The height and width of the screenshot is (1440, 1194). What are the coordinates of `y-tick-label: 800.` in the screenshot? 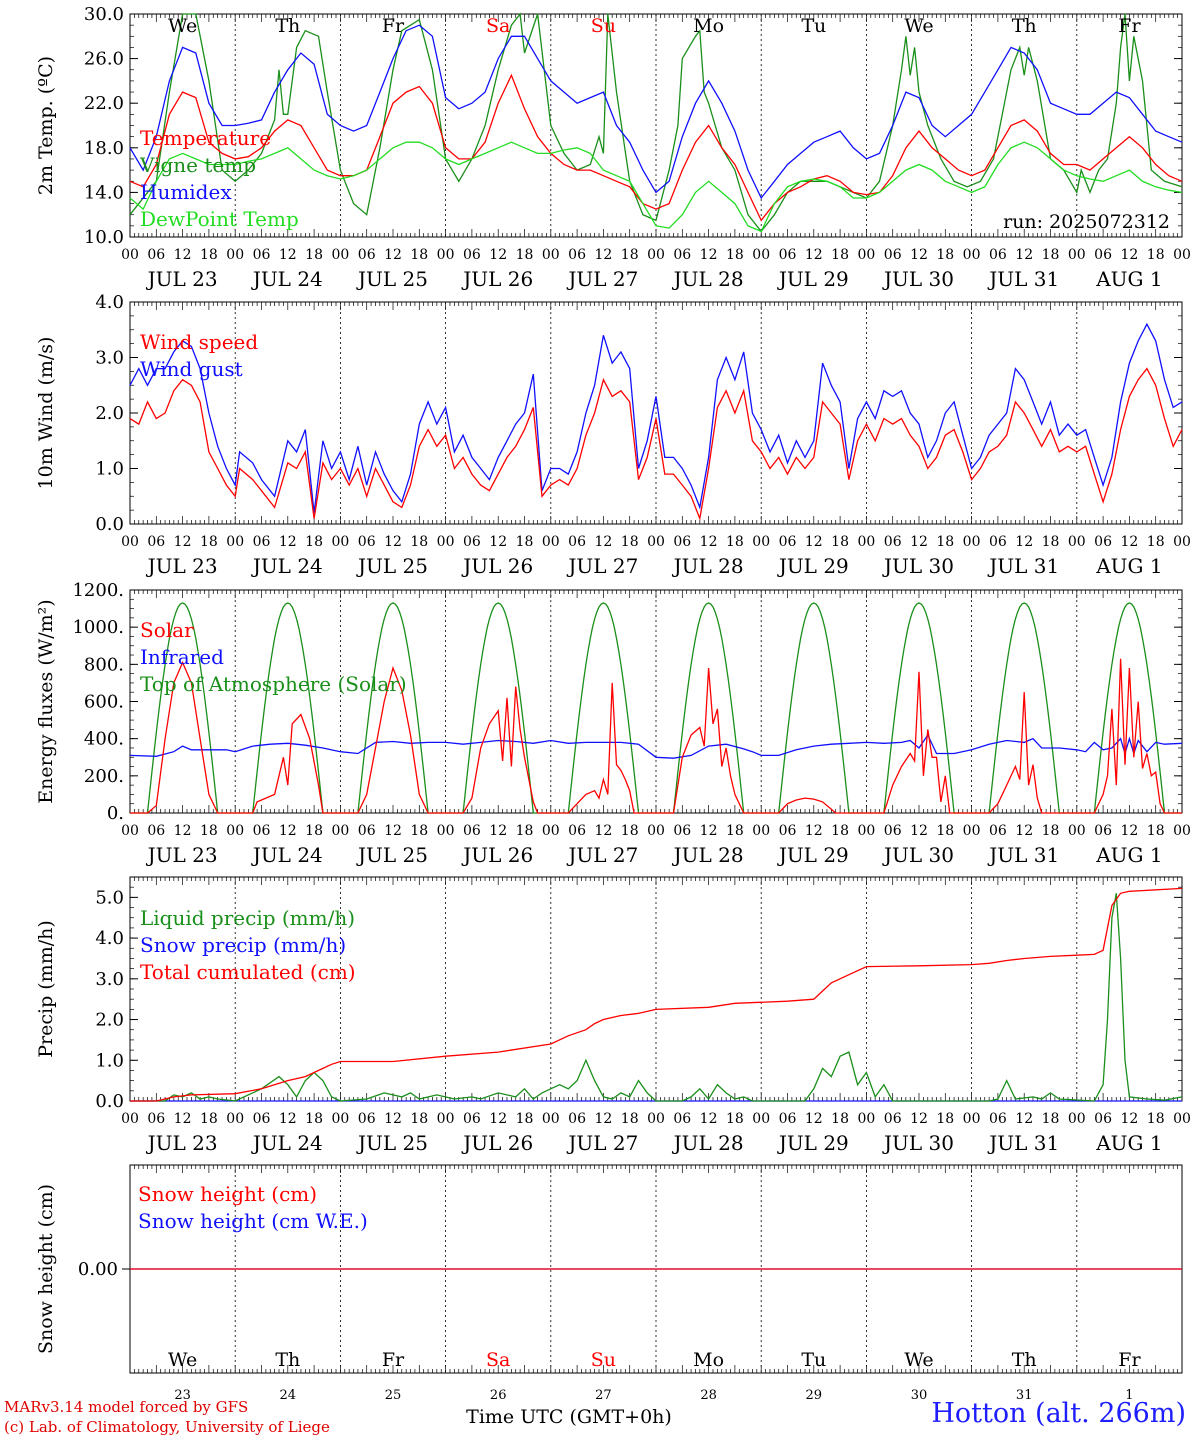 It's located at (104, 664).